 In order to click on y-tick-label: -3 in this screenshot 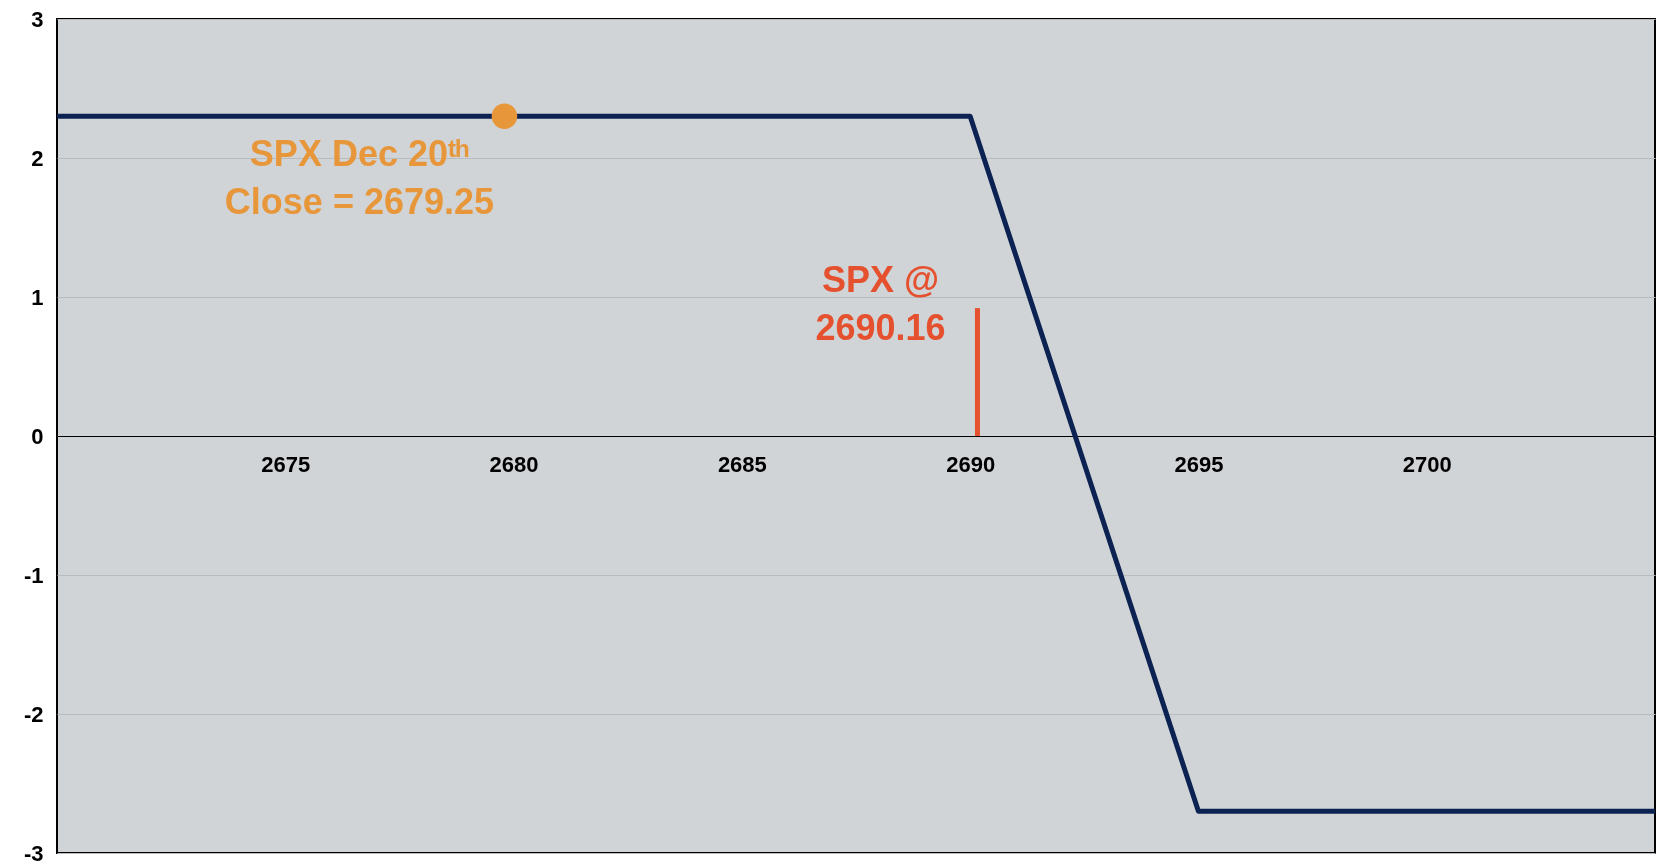, I will do `click(33, 852)`.